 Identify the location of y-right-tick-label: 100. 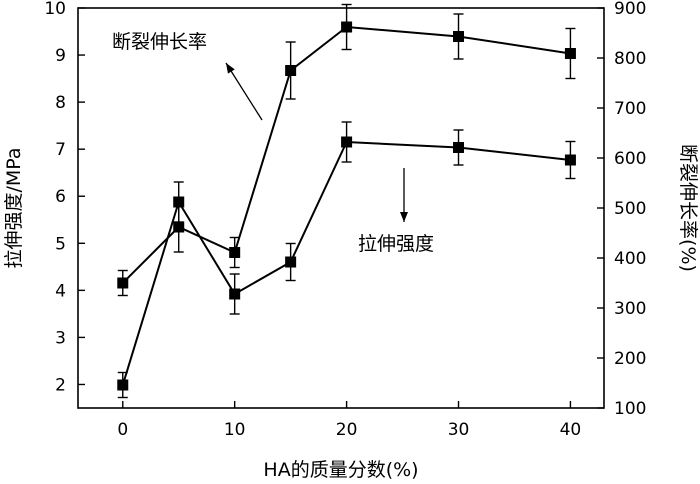
(630, 409).